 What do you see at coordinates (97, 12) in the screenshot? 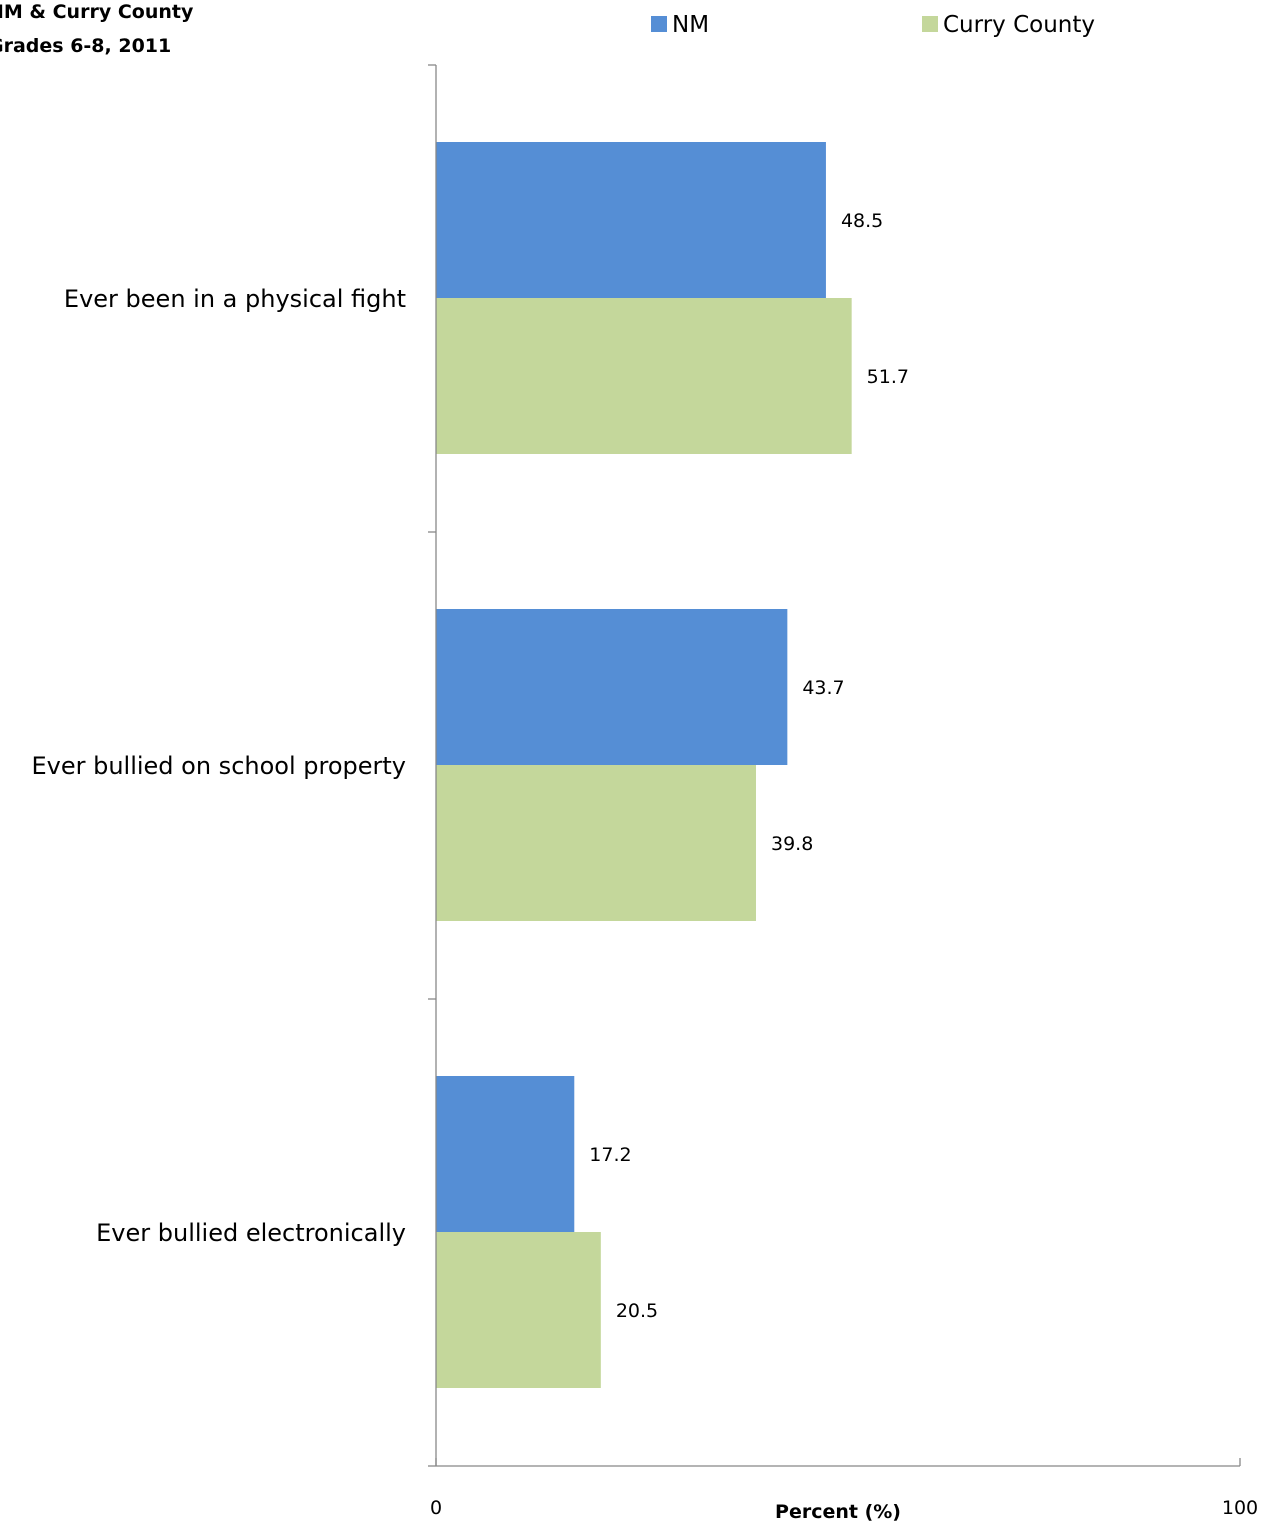
I see `chart-title-line-1: NM & Curry County` at bounding box center [97, 12].